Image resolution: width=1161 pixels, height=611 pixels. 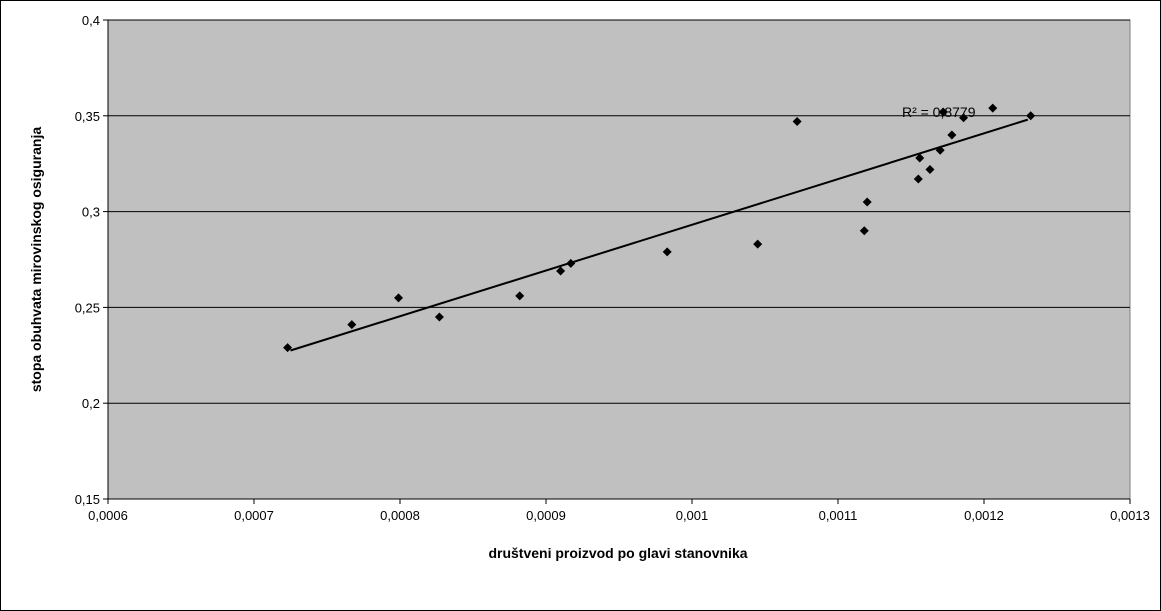 I want to click on x-tick-label: 0,0013, so click(x=1130, y=515).